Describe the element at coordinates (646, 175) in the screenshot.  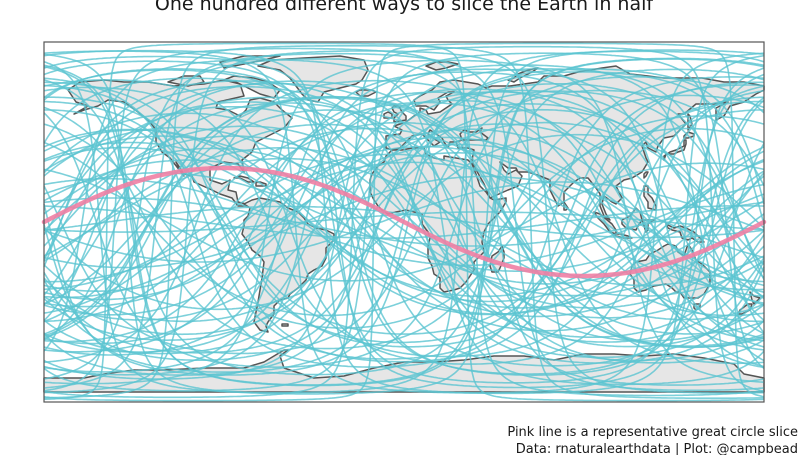
I see `land-taiwan` at that location.